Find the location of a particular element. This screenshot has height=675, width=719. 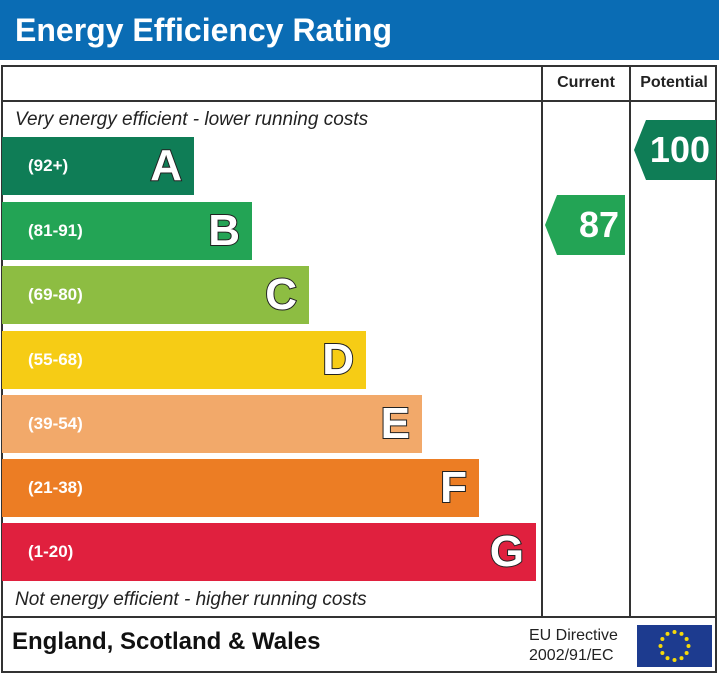

current-column-divider is located at coordinates (542, 341).